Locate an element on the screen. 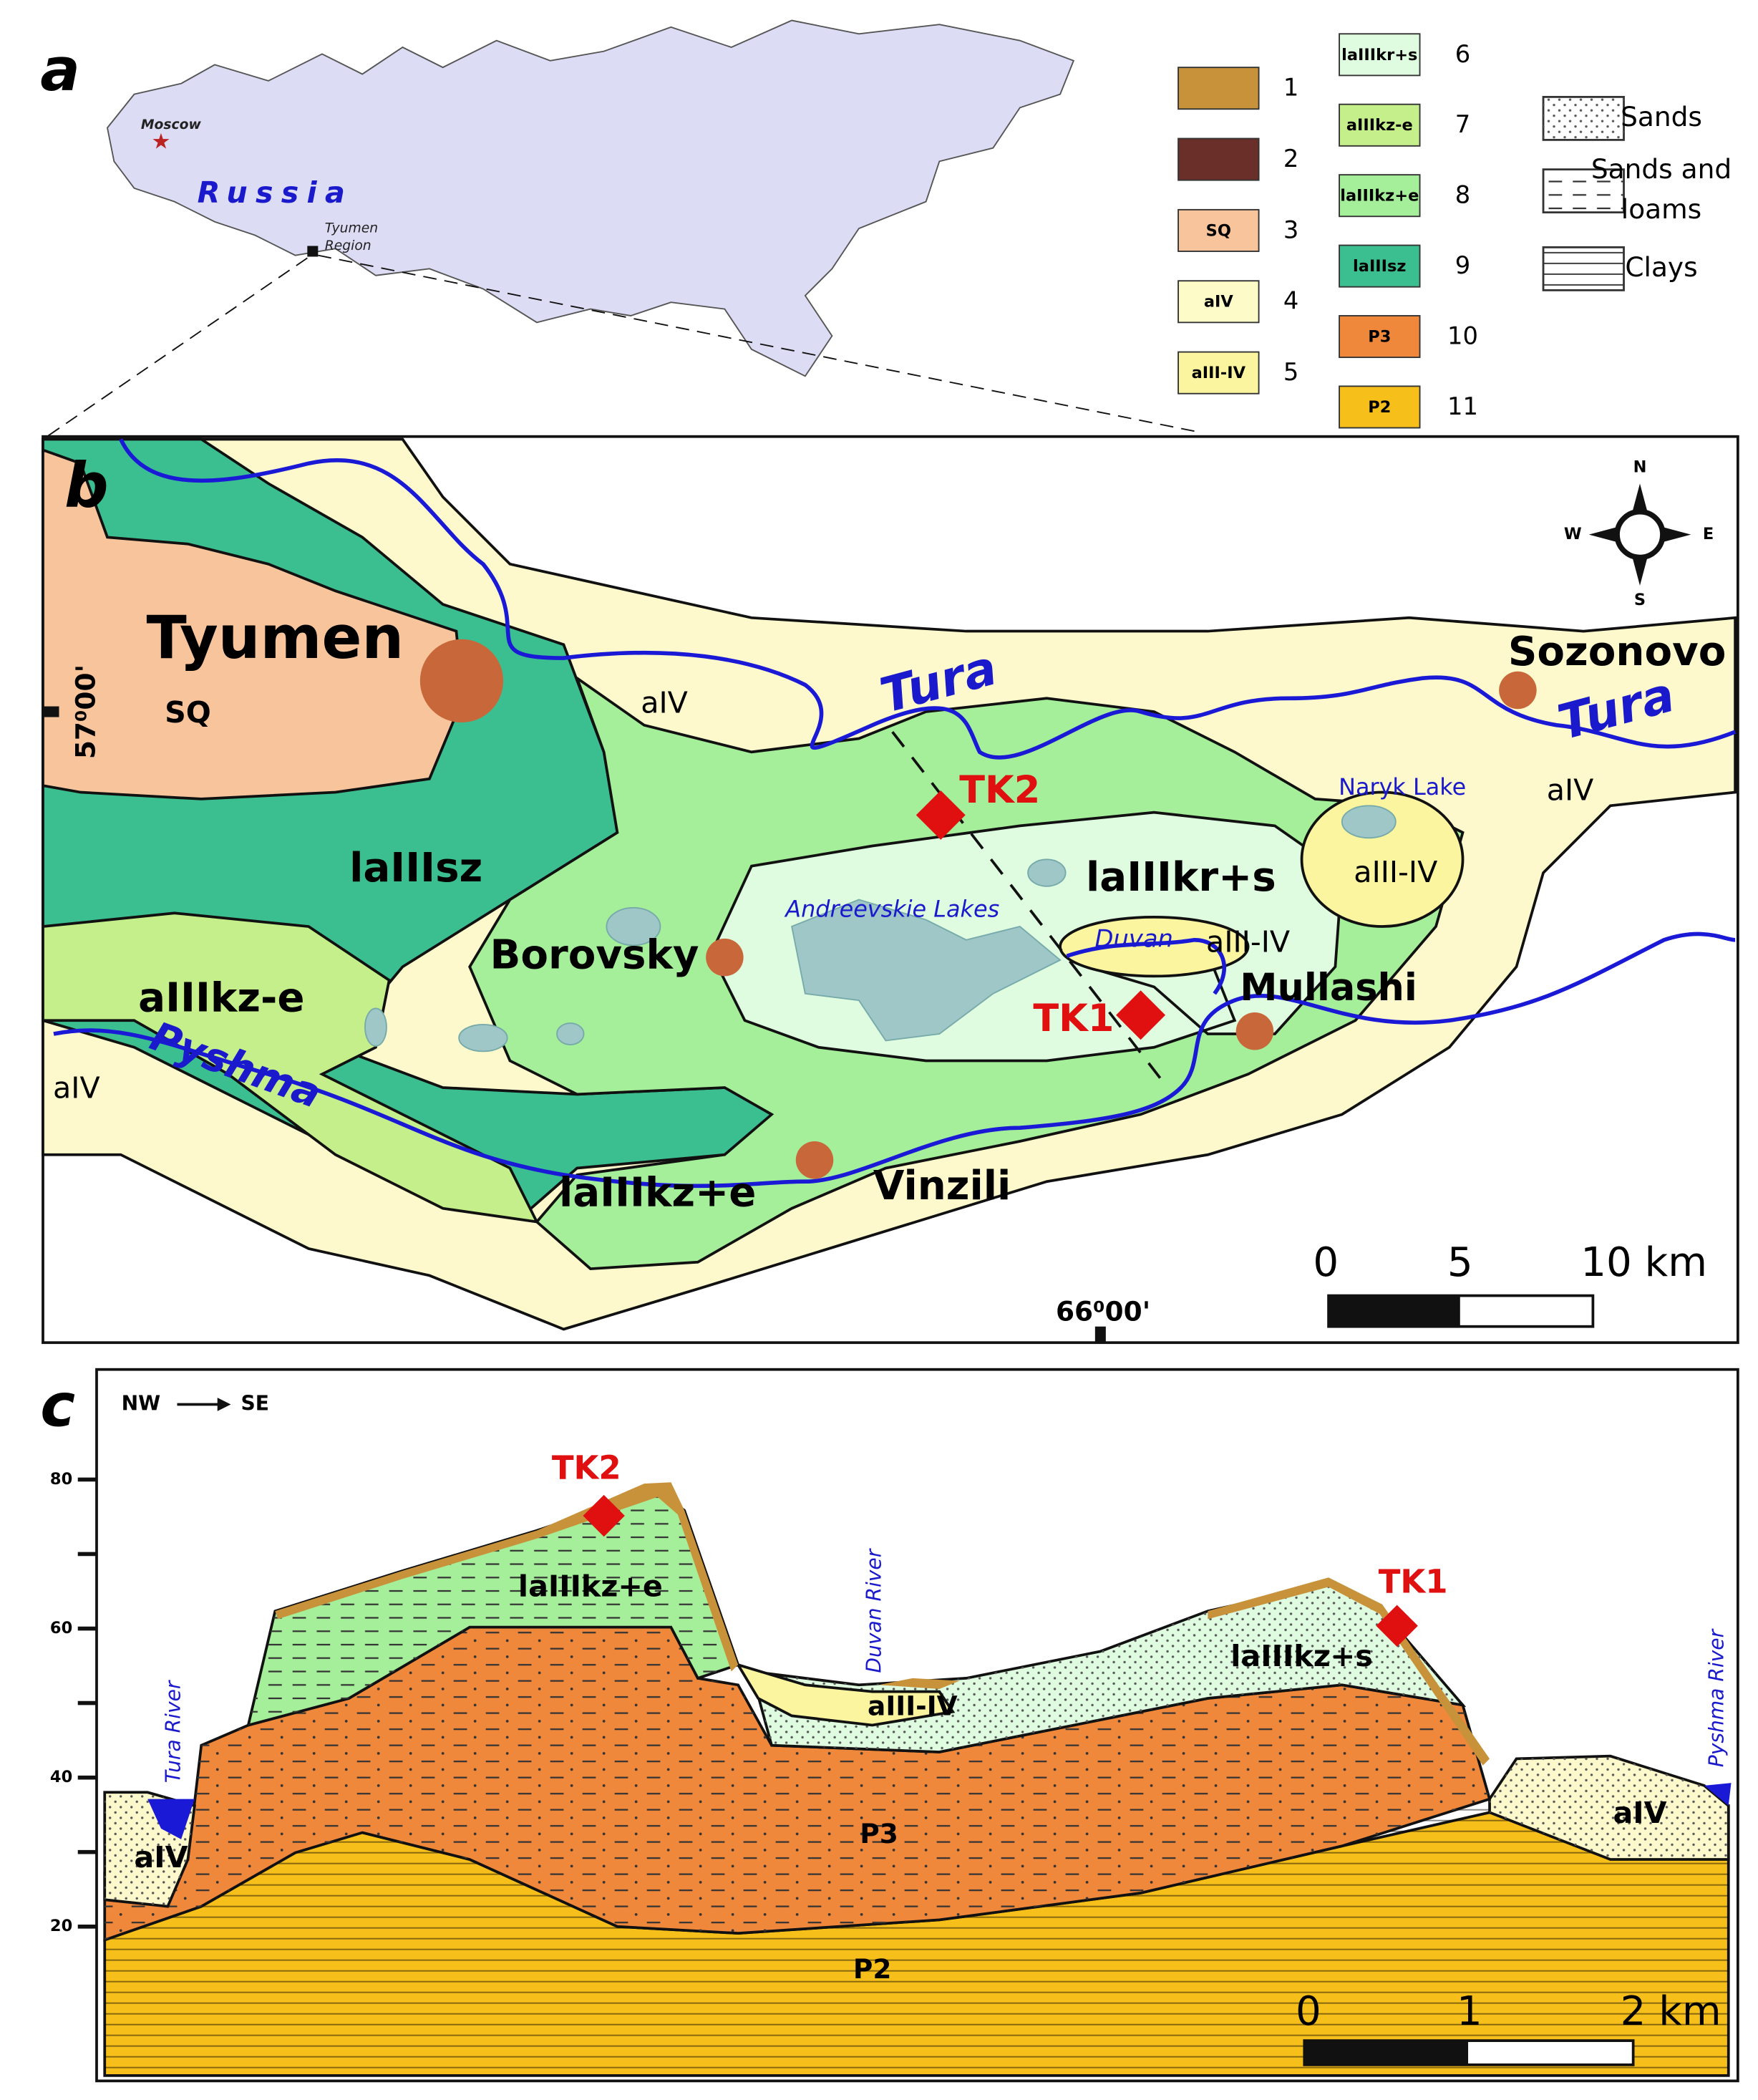 Image resolution: width=1758 pixels, height=2100 pixels. lithology-label: loams is located at coordinates (1661, 209).